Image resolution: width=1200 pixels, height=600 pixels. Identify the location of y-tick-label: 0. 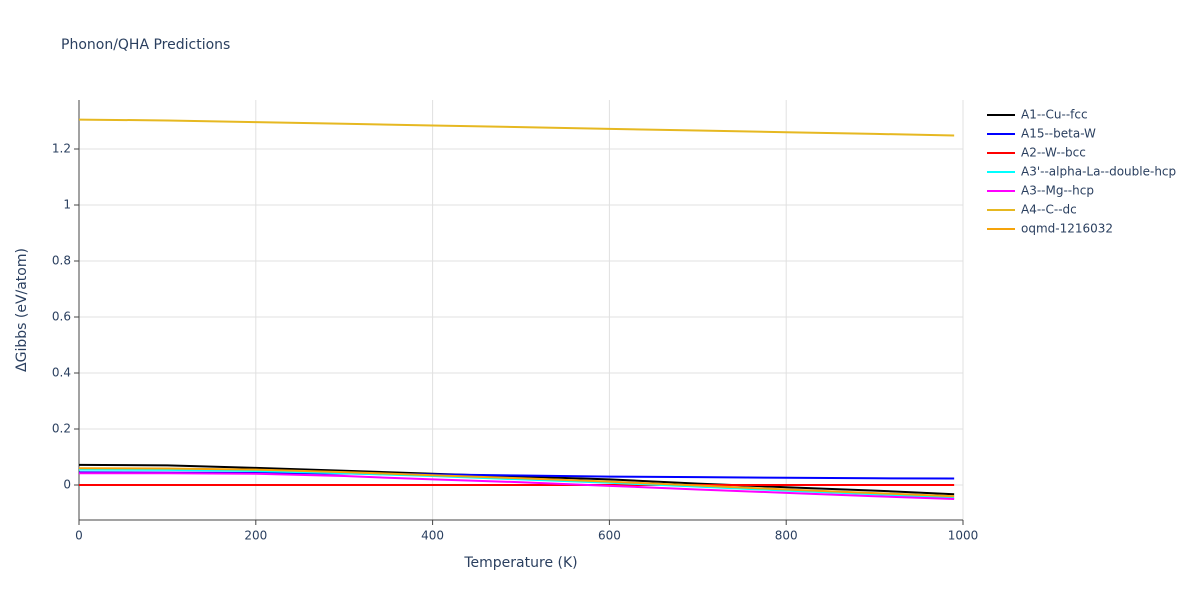
(67, 485).